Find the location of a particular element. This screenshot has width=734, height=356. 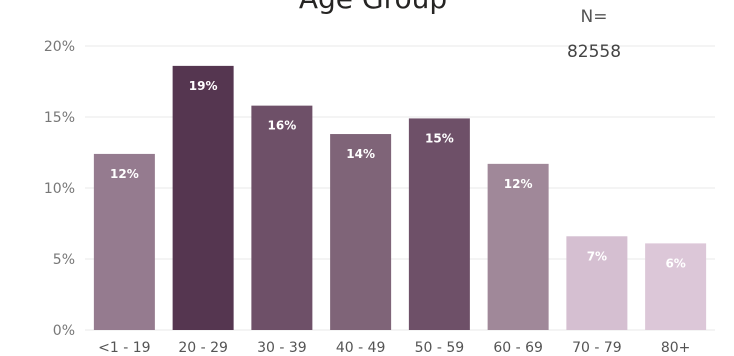

y-tick-label: 20% is located at coordinates (59, 47).